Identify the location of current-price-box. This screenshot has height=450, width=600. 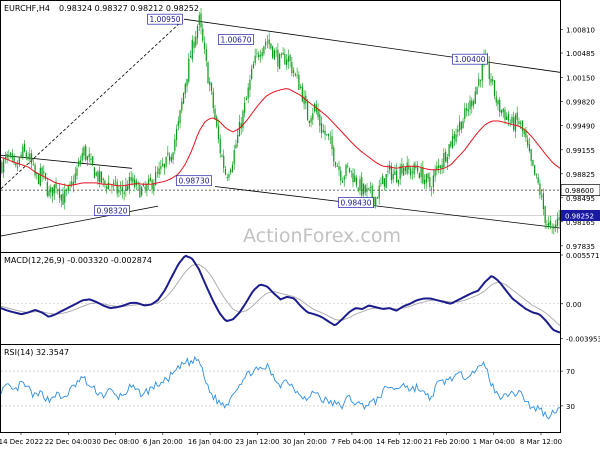
(580, 215).